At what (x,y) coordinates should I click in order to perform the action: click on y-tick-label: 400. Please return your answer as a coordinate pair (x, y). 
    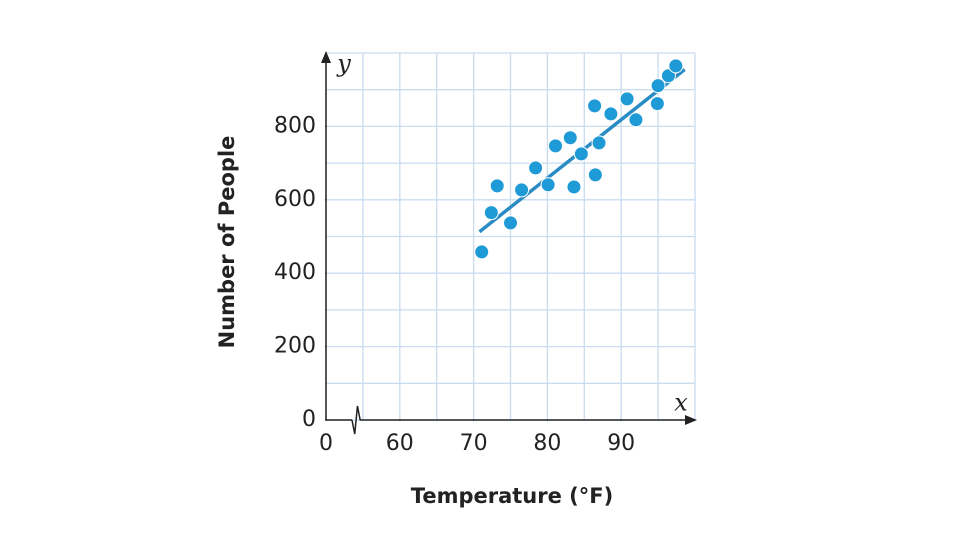
    Looking at the image, I should click on (295, 272).